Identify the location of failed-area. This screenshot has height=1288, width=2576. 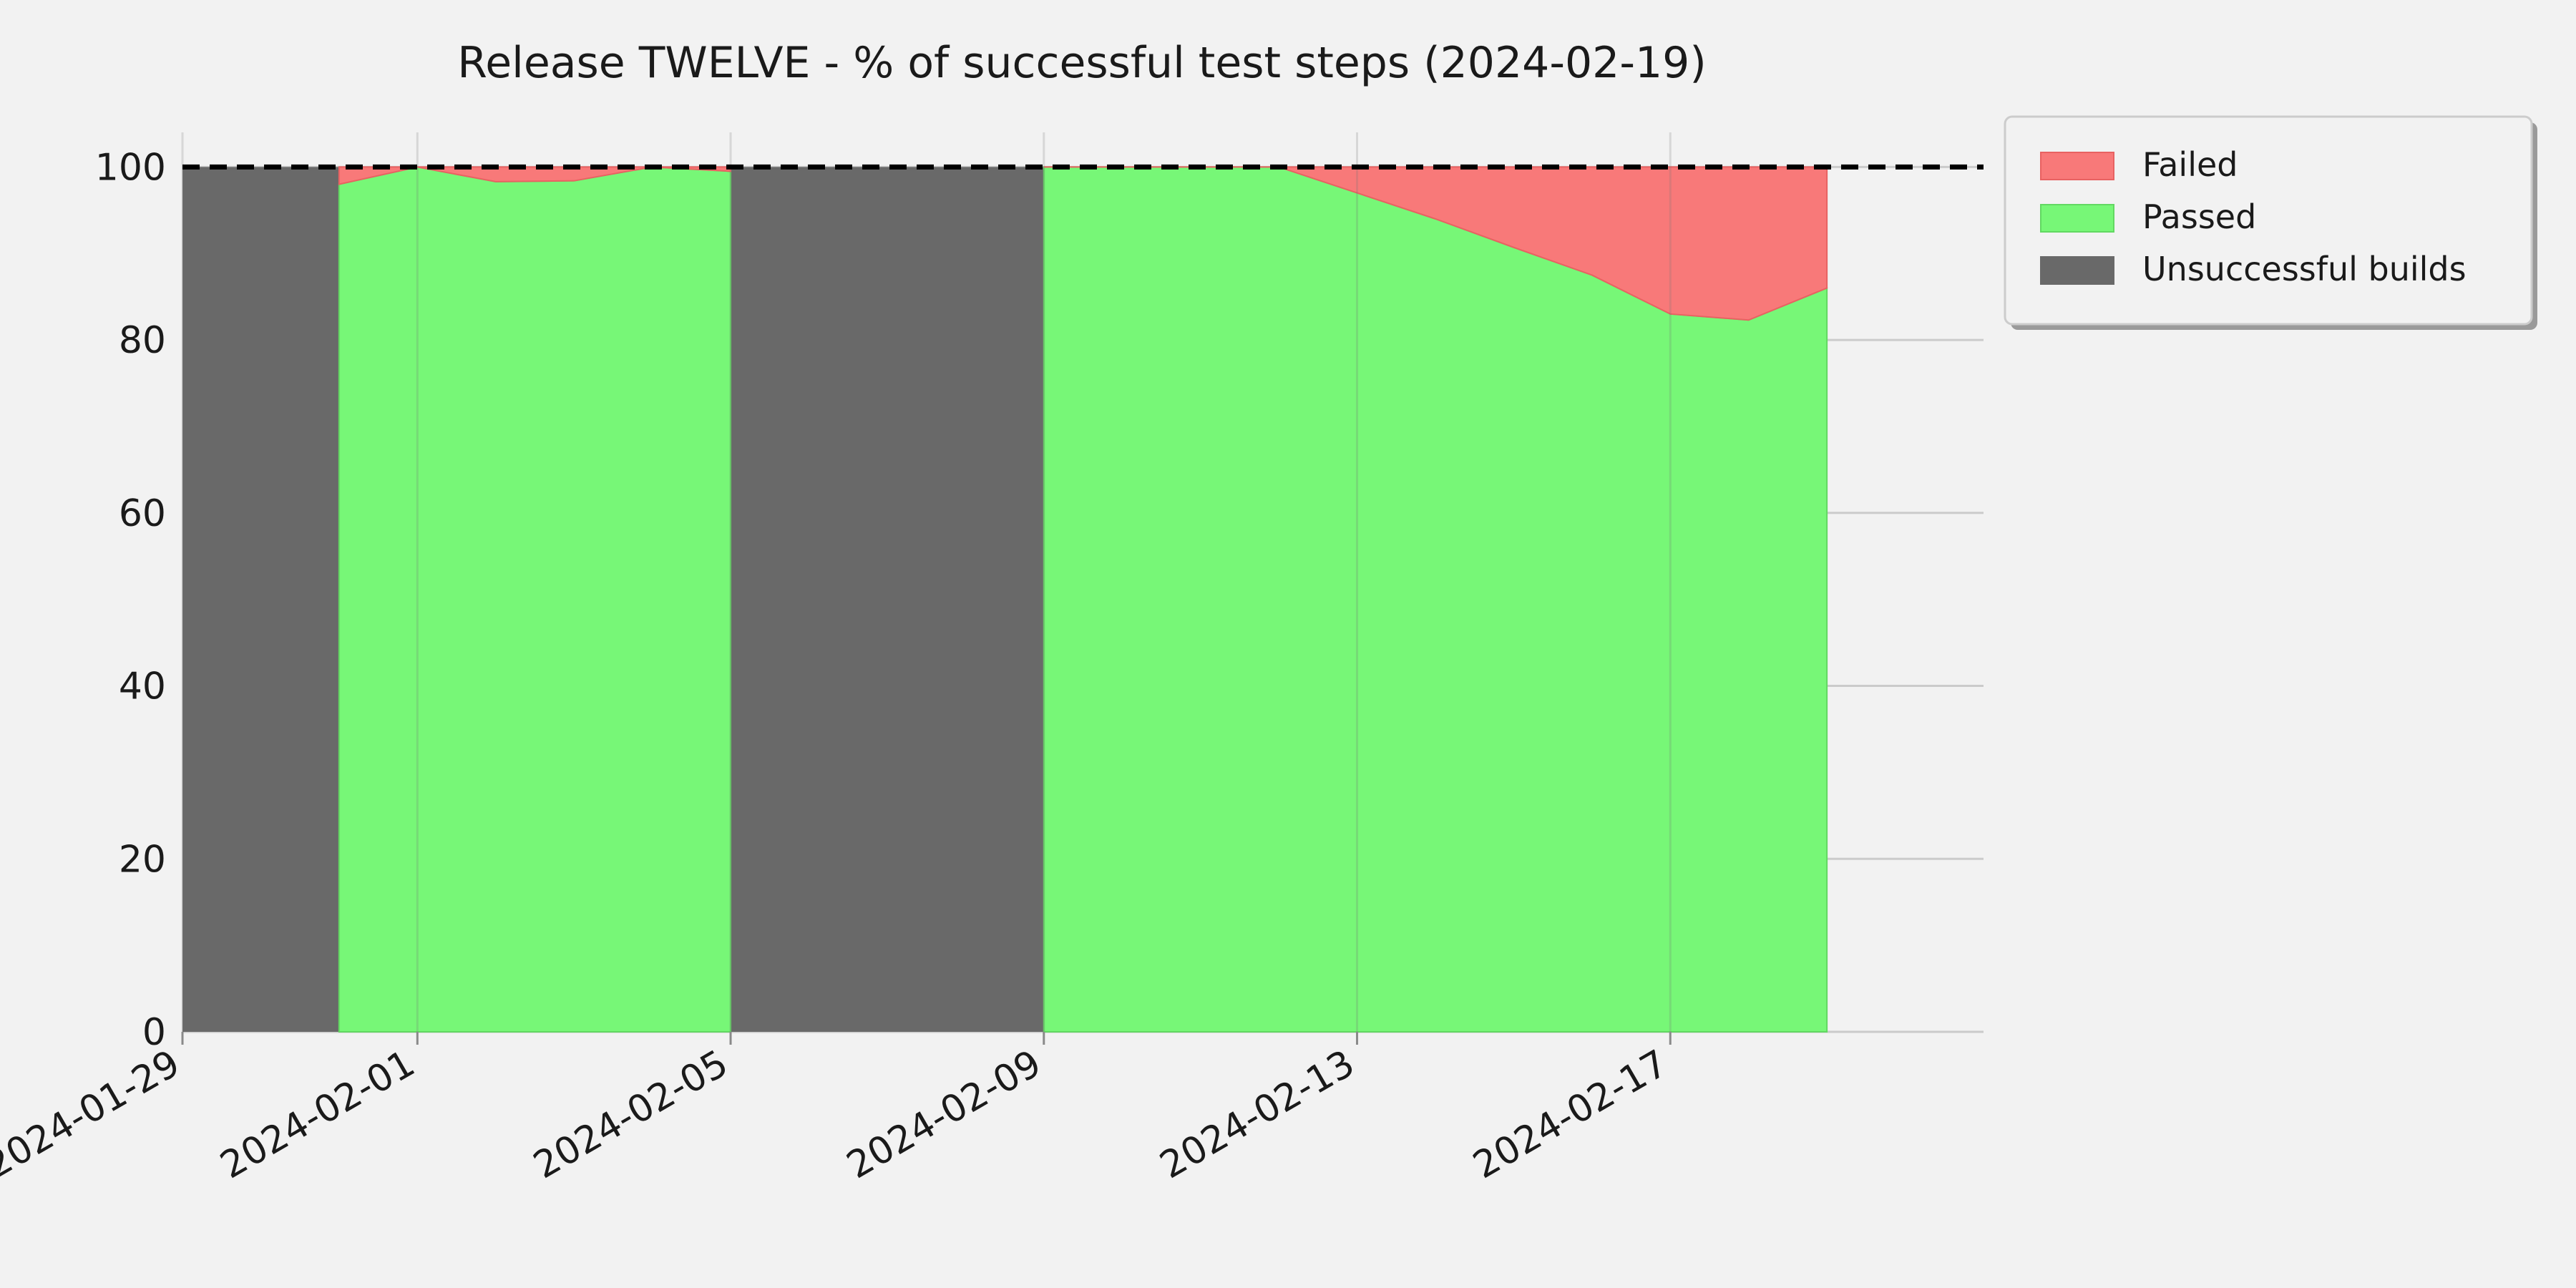
(1435, 243).